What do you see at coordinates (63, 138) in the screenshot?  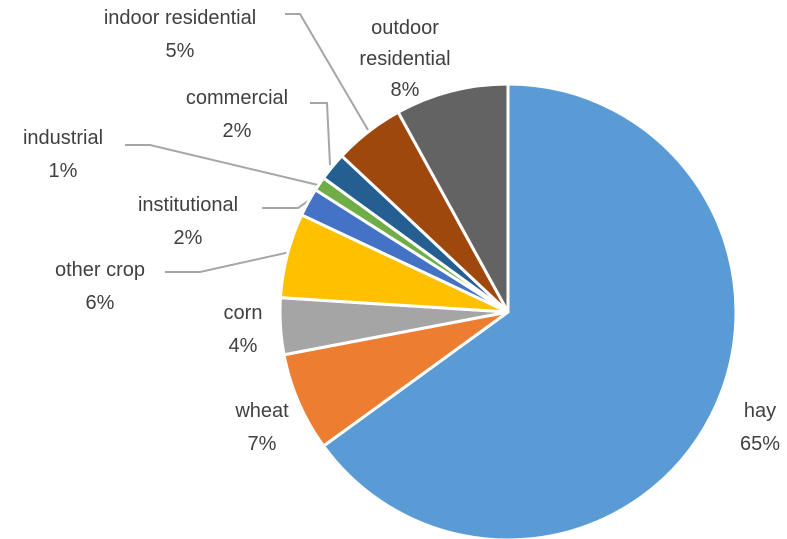 I see `category-label: industrial` at bounding box center [63, 138].